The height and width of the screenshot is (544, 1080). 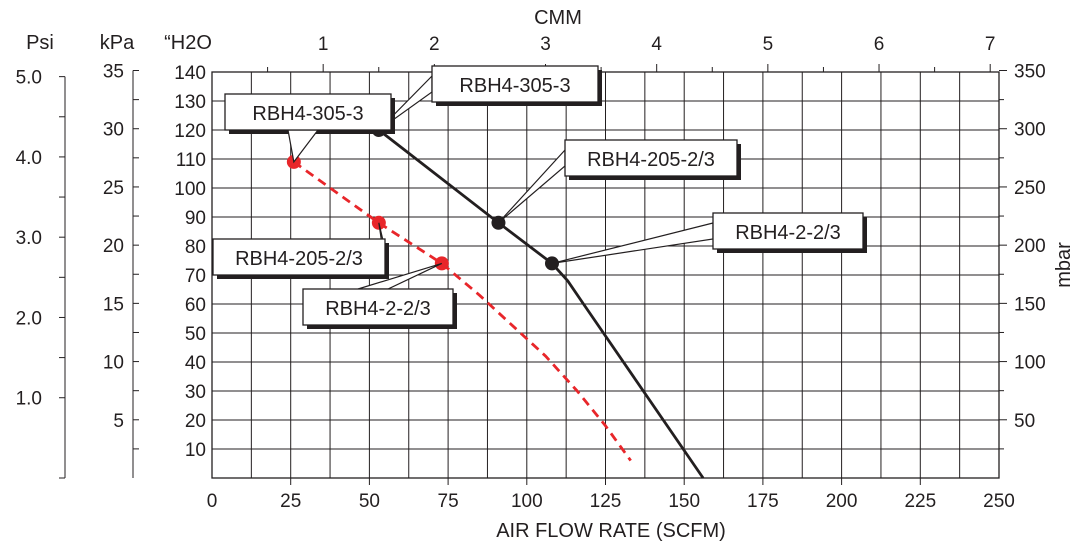 What do you see at coordinates (545, 44) in the screenshot?
I see `top-tick-label: 3` at bounding box center [545, 44].